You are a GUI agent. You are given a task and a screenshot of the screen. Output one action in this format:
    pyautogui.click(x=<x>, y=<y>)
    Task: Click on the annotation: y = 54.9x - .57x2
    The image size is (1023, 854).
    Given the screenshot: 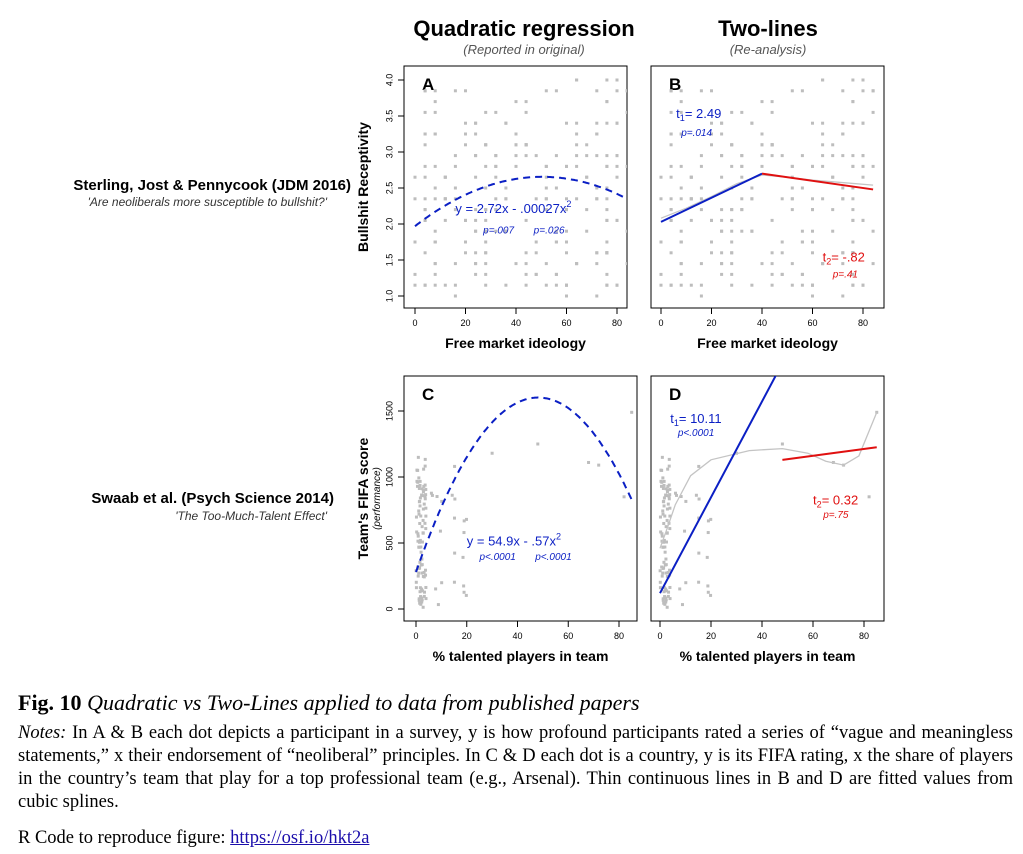 What is the action you would take?
    pyautogui.click(x=514, y=540)
    